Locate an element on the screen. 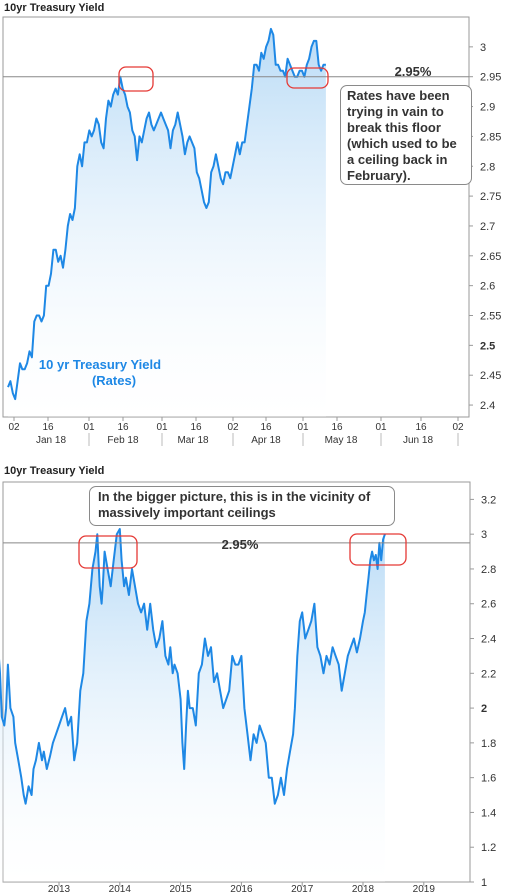 The width and height of the screenshot is (506, 896). c1-ytick-label: 2.7 is located at coordinates (487, 227).